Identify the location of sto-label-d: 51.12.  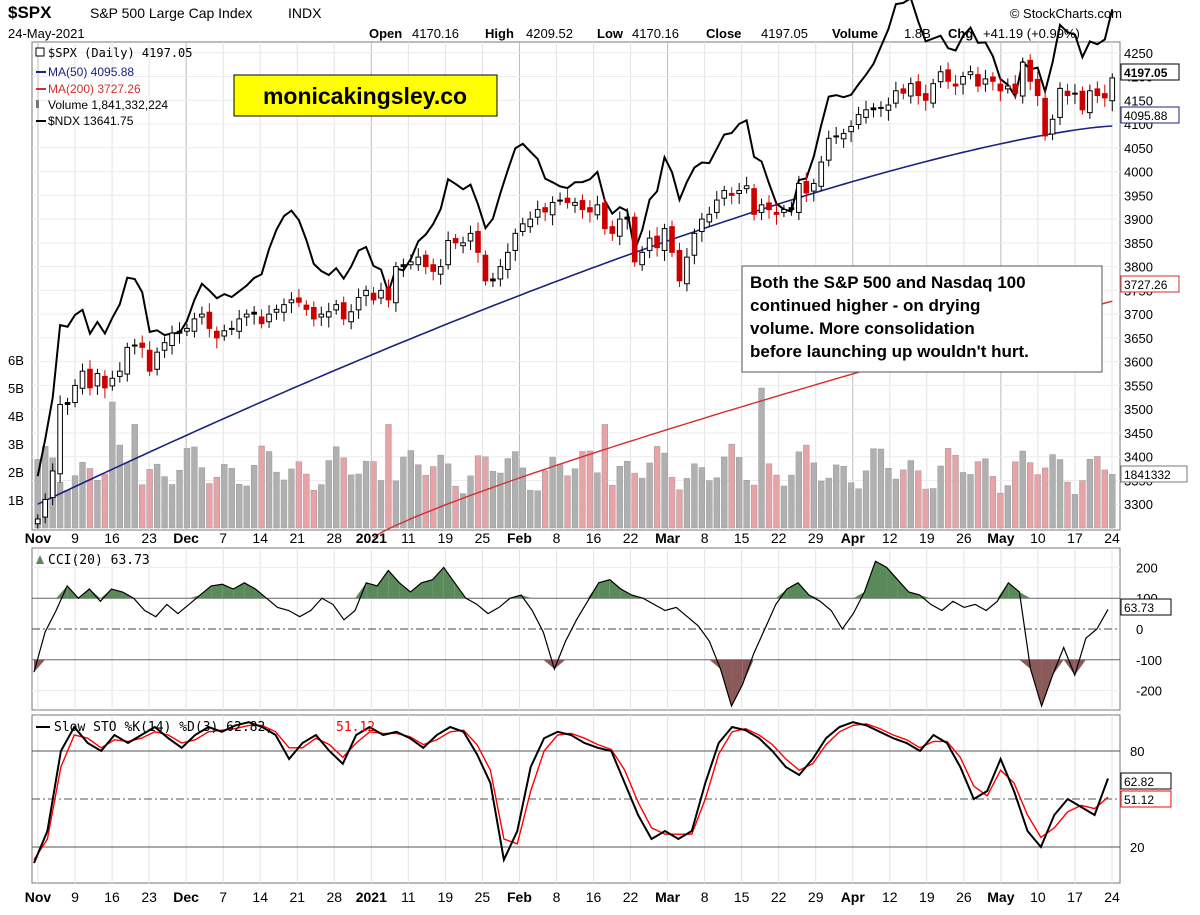
(355, 727).